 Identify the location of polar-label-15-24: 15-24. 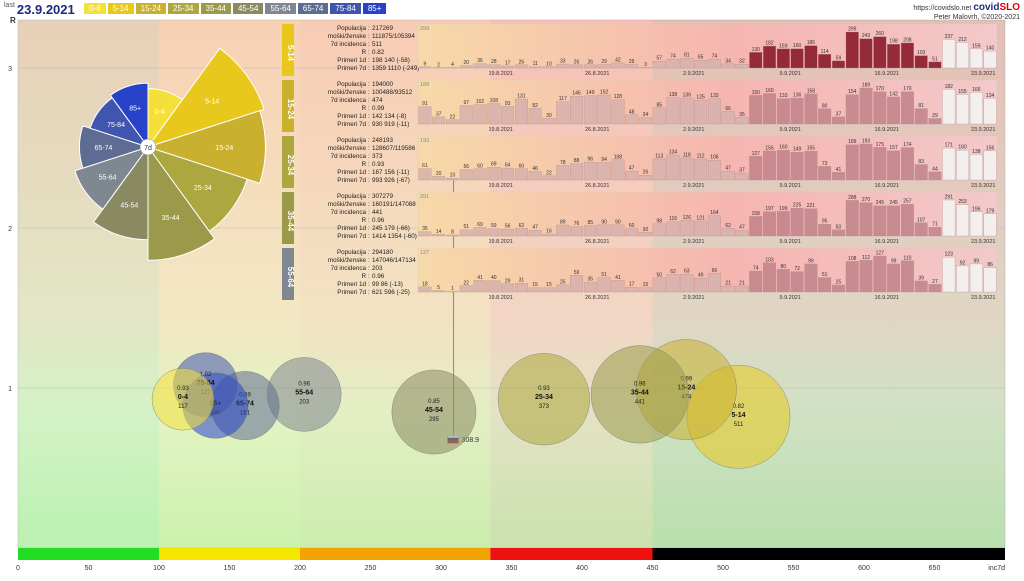
(224, 148).